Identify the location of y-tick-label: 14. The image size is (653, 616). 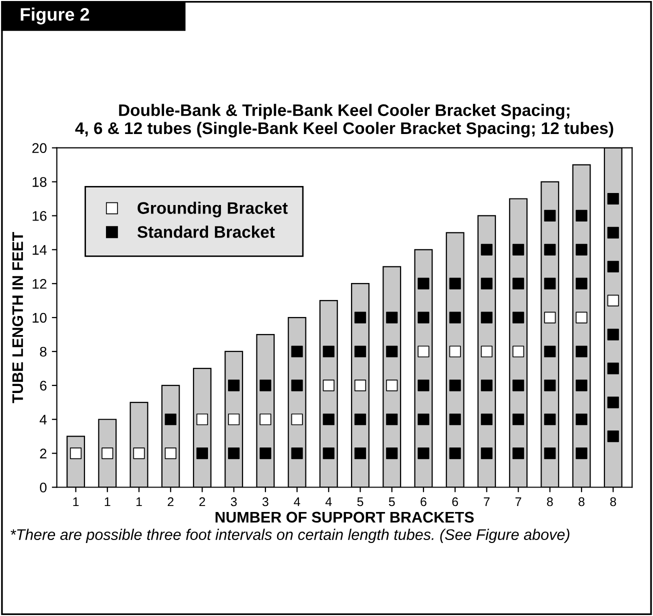
(39, 250).